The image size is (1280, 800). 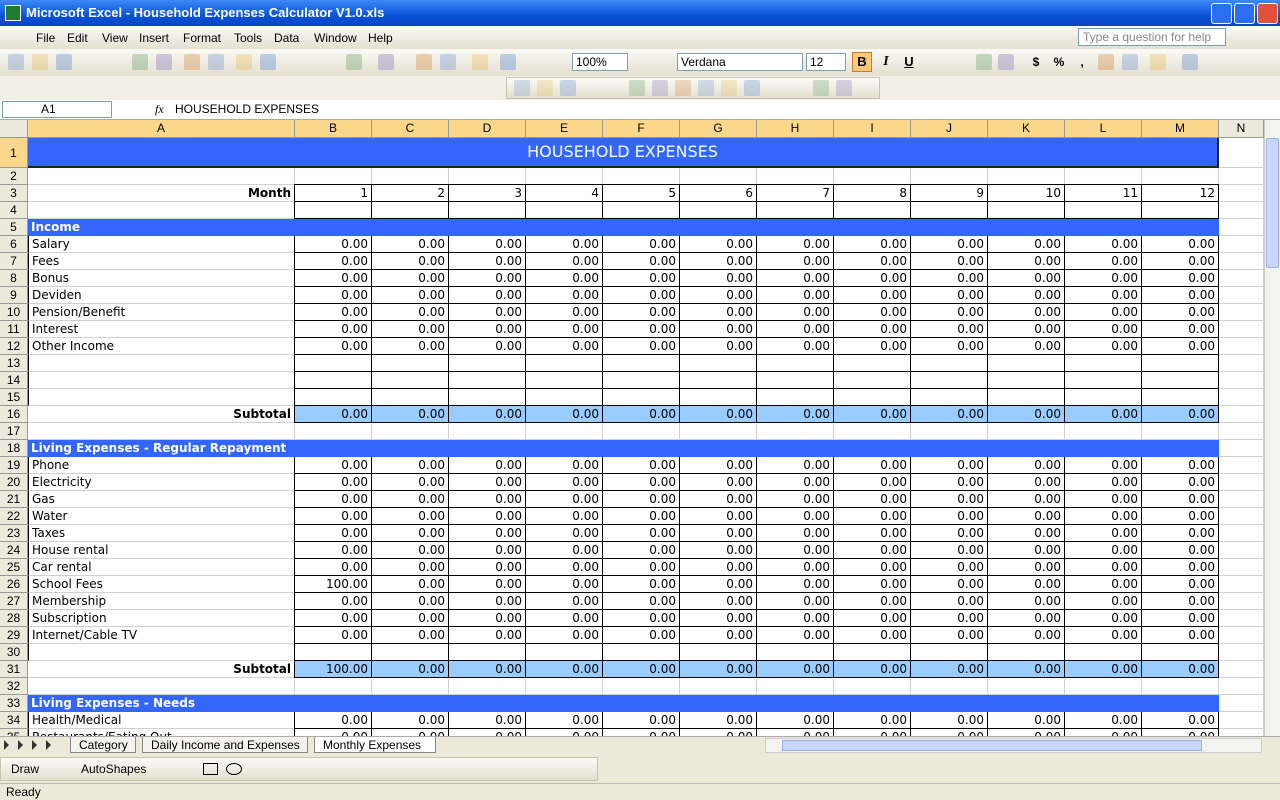 What do you see at coordinates (14, 295) in the screenshot?
I see `row-header: 9` at bounding box center [14, 295].